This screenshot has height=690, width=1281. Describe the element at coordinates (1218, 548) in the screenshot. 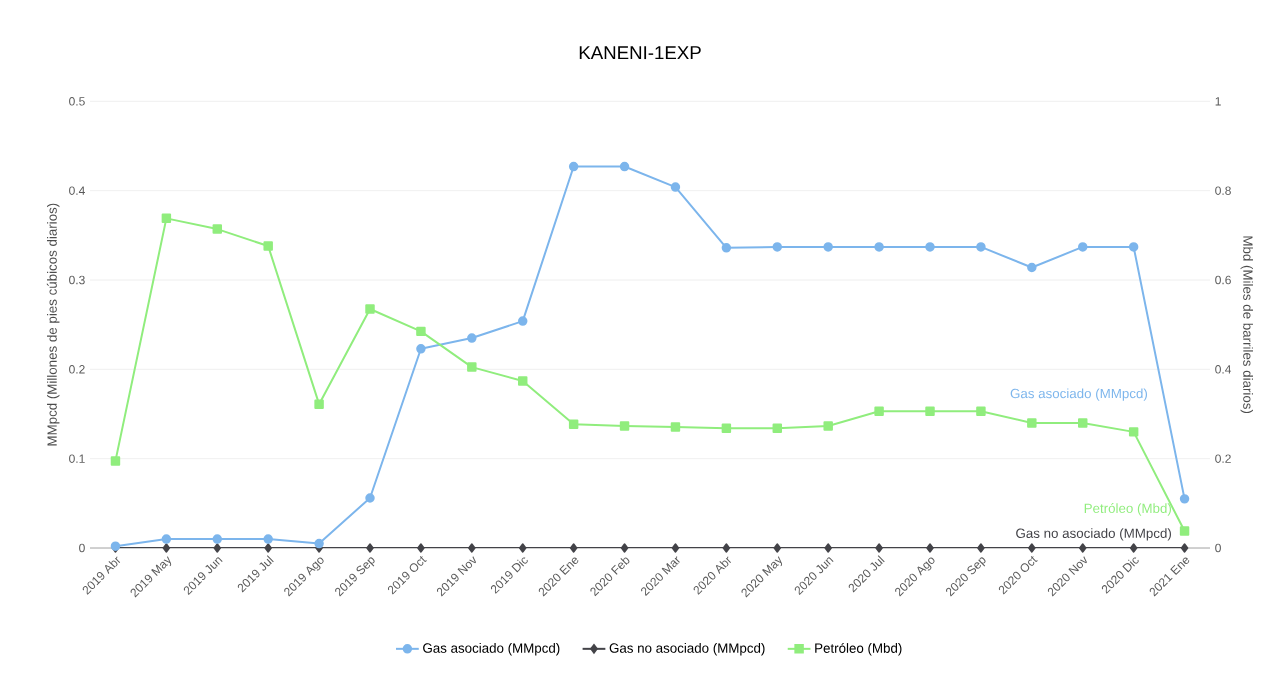

I see `y2-tick-label: 0` at that location.